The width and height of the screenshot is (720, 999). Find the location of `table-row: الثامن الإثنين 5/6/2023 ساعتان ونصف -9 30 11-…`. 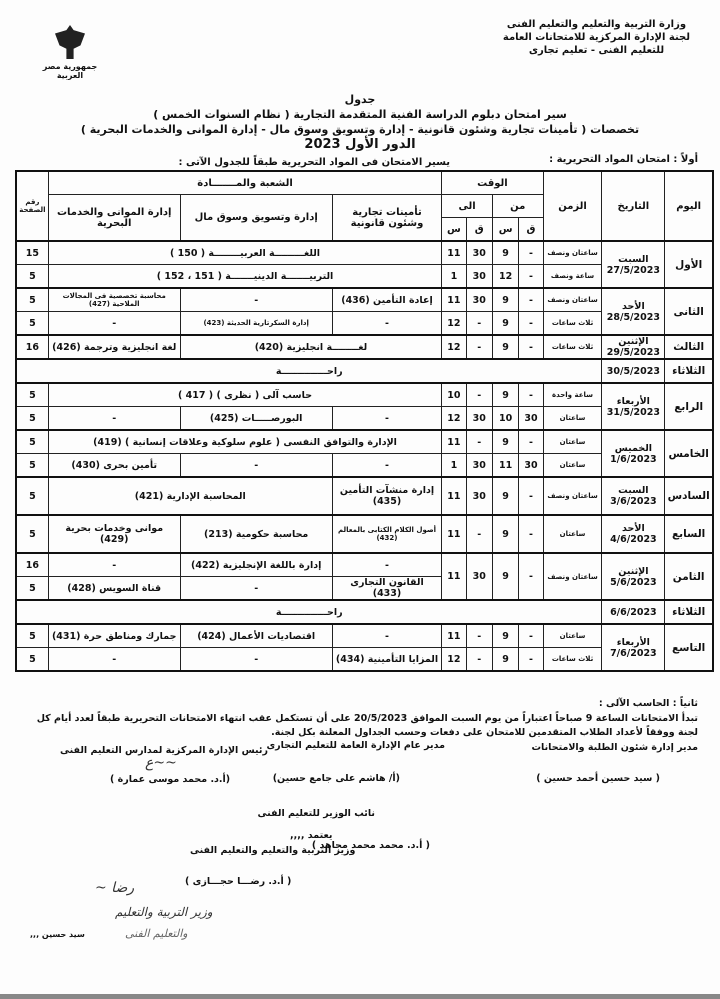

table-row: الثامن الإثنين 5/6/2023 ساعتان ونصف -9 30 11-… is located at coordinates (364, 576).